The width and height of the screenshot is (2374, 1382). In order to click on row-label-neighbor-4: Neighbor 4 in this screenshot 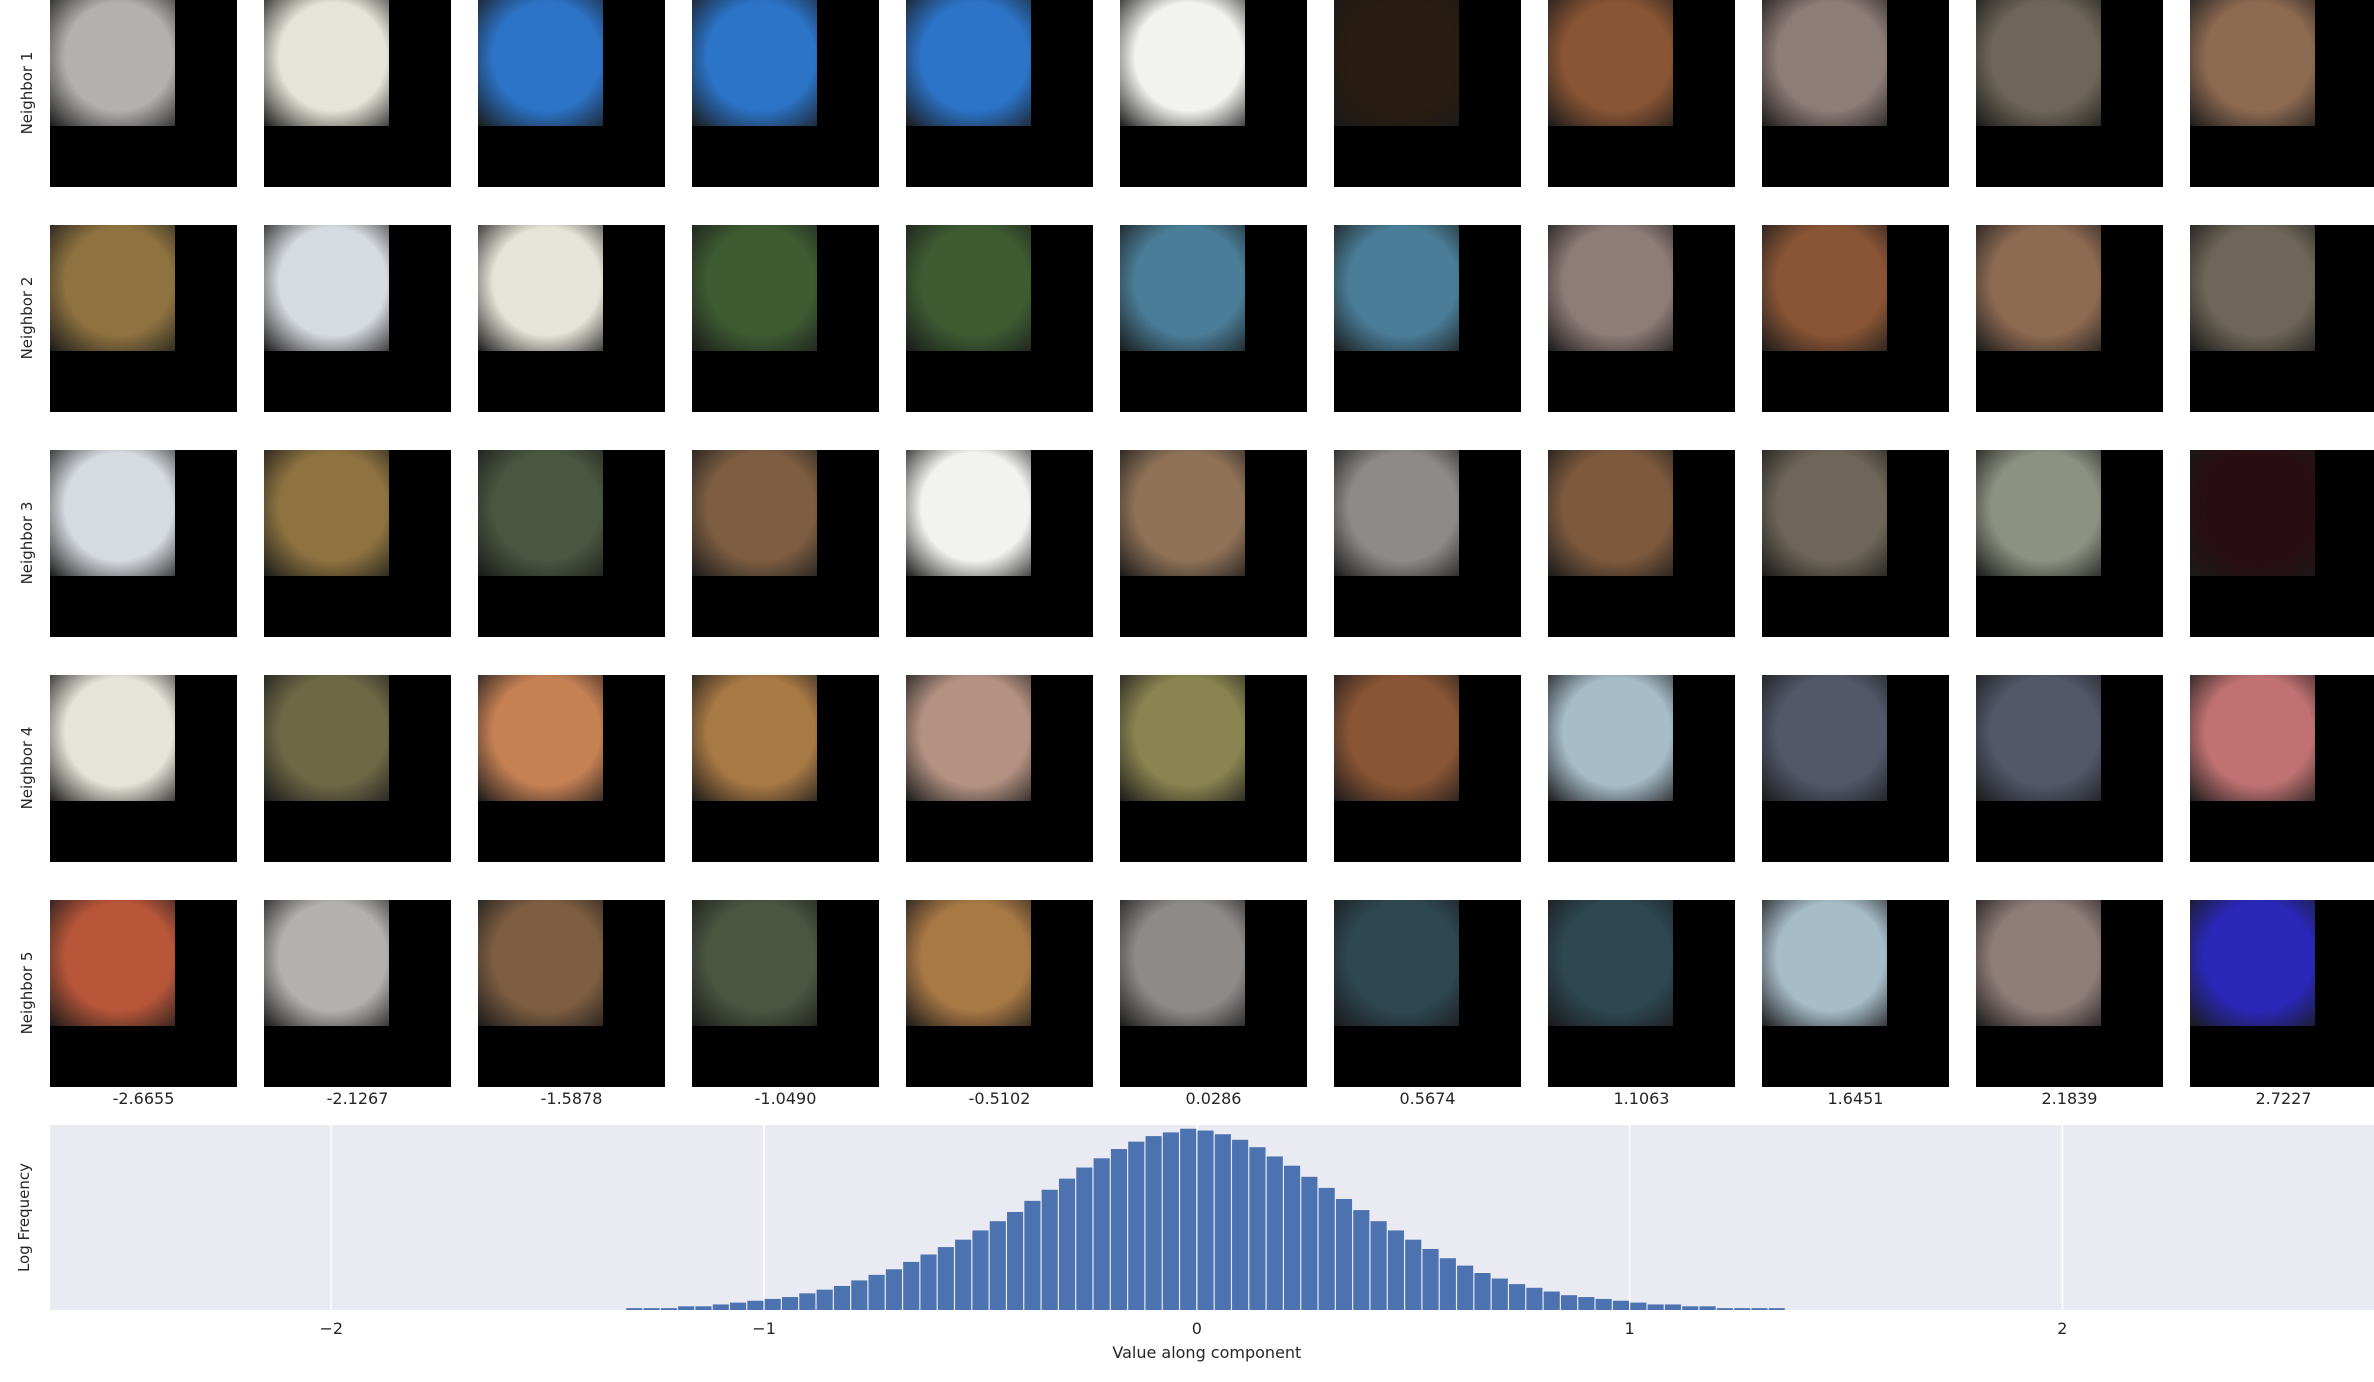, I will do `click(27, 768)`.